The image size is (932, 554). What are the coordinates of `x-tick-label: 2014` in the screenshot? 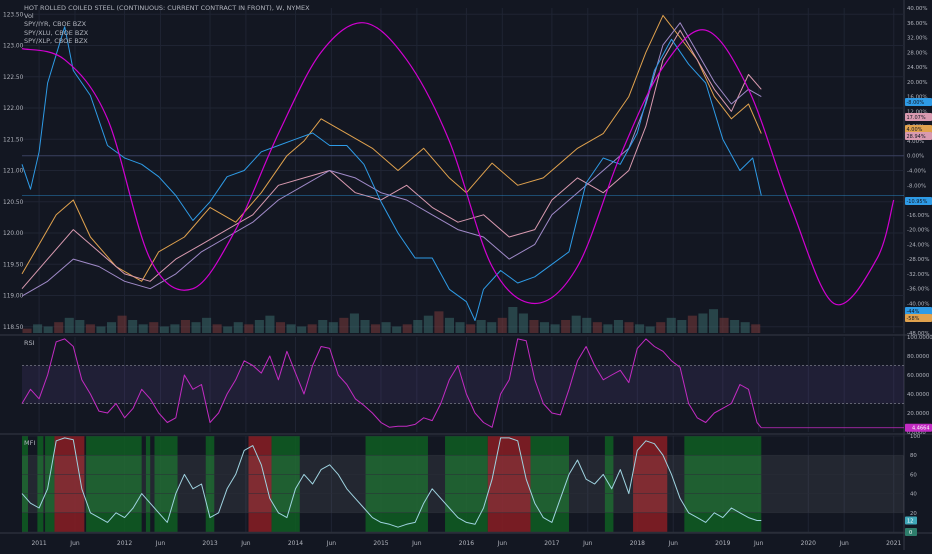 It's located at (295, 543).